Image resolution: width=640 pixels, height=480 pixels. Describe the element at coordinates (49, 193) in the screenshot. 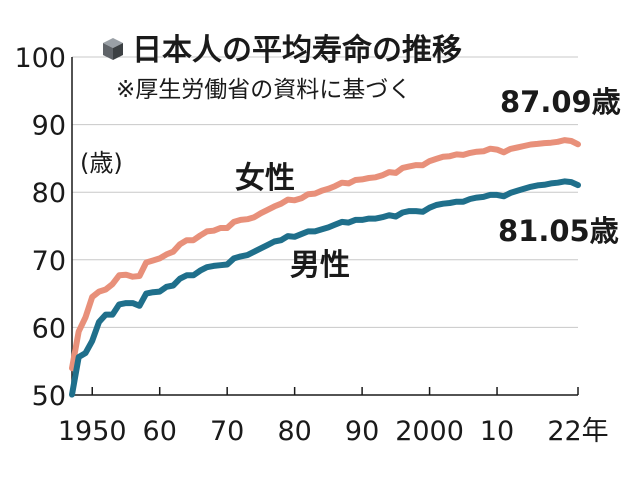

I see `y-tick-label: 80` at that location.